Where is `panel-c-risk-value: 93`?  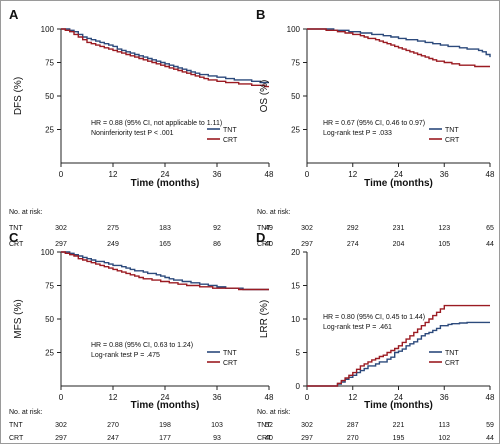
panel-c-risk-value: 93 is located at coordinates (217, 438).